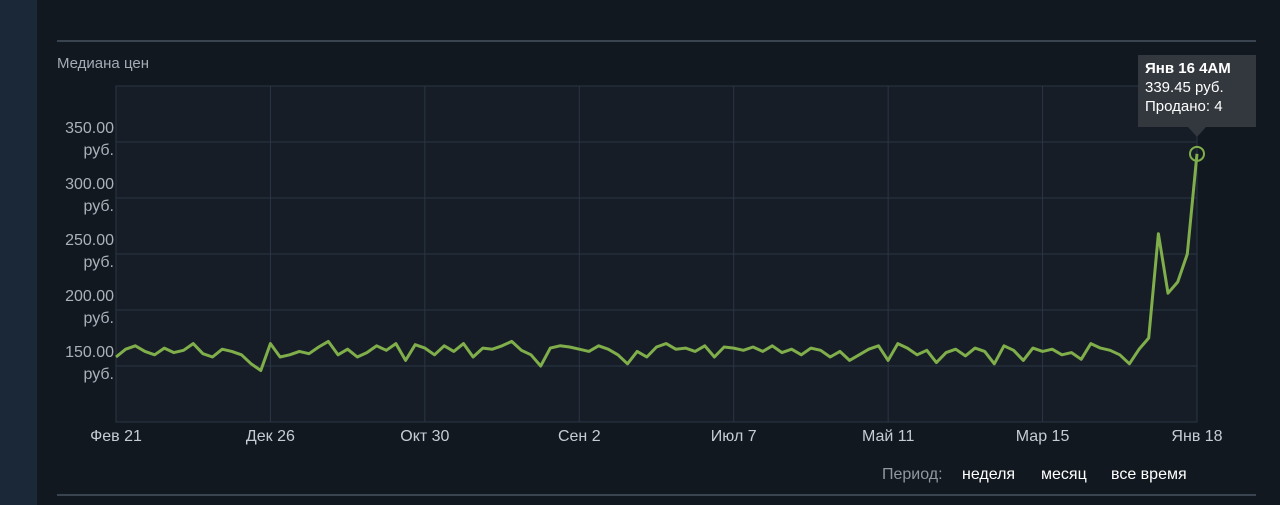 The width and height of the screenshot is (1280, 505). Describe the element at coordinates (1043, 436) in the screenshot. I see `x-tick-label: Мар 15` at that location.